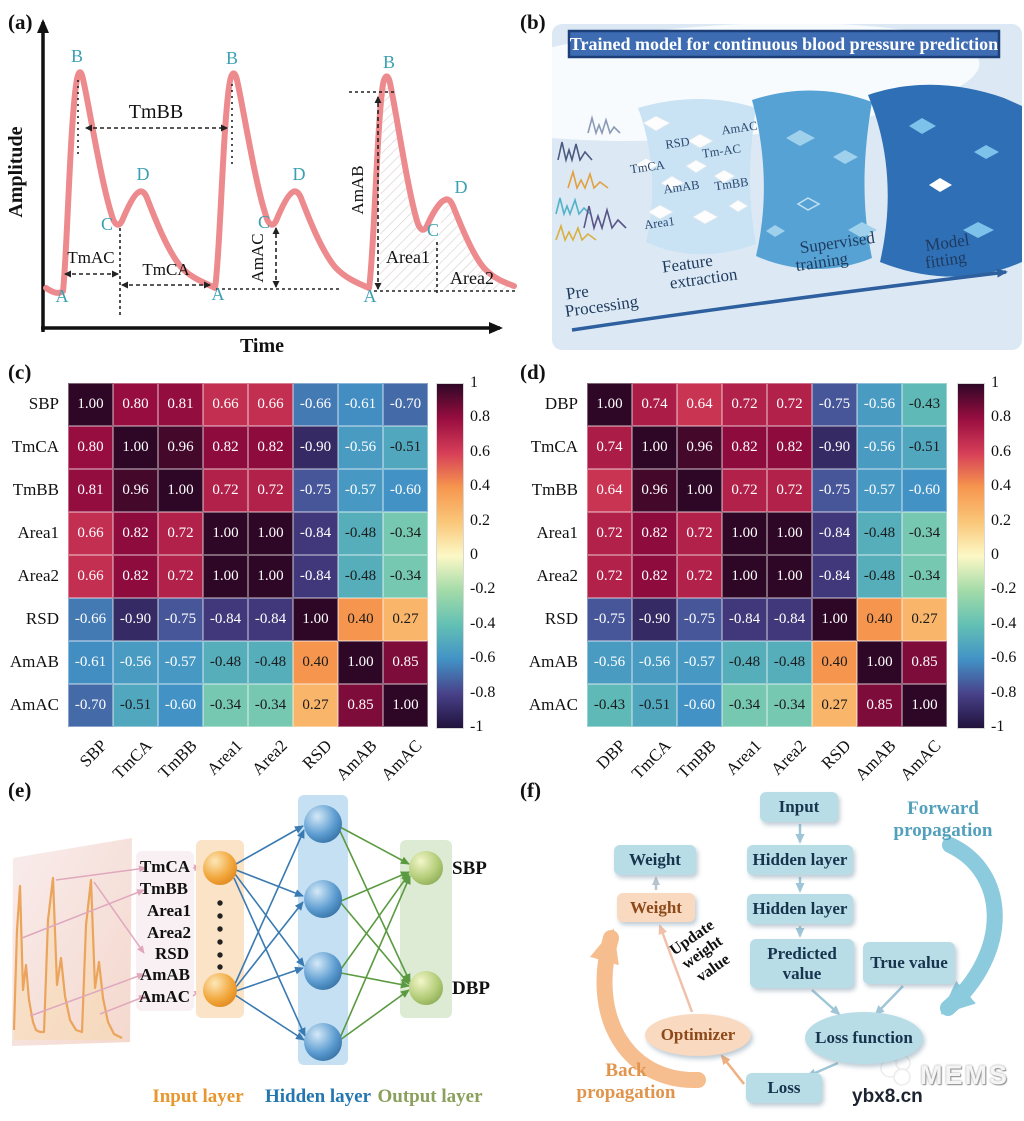  I want to click on heatmap-cell: -0.57, so click(699, 662).